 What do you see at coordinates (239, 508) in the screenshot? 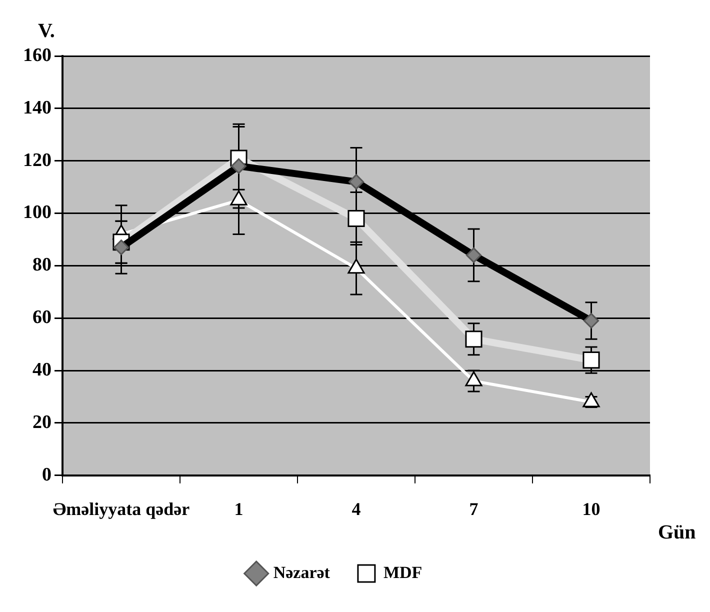
I see `x-tick-label: 1` at bounding box center [239, 508].